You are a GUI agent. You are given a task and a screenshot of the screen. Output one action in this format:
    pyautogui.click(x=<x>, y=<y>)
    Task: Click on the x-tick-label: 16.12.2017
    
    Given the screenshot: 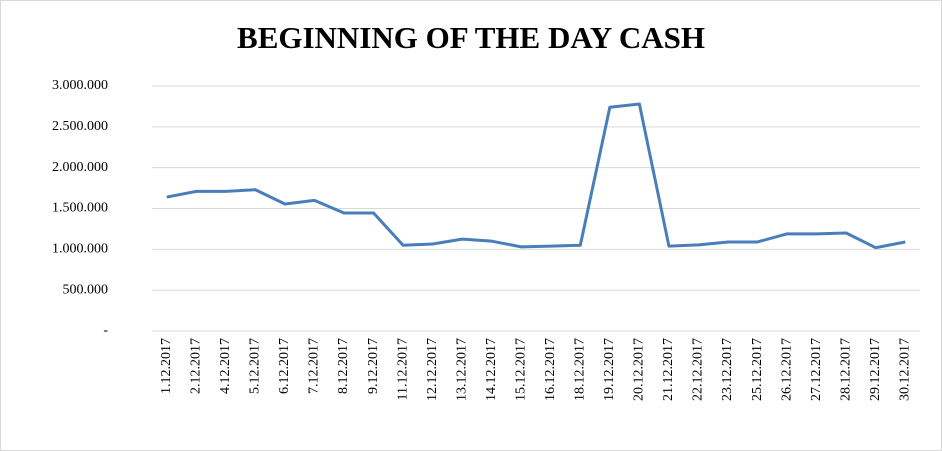 What is the action you would take?
    pyautogui.click(x=550, y=369)
    